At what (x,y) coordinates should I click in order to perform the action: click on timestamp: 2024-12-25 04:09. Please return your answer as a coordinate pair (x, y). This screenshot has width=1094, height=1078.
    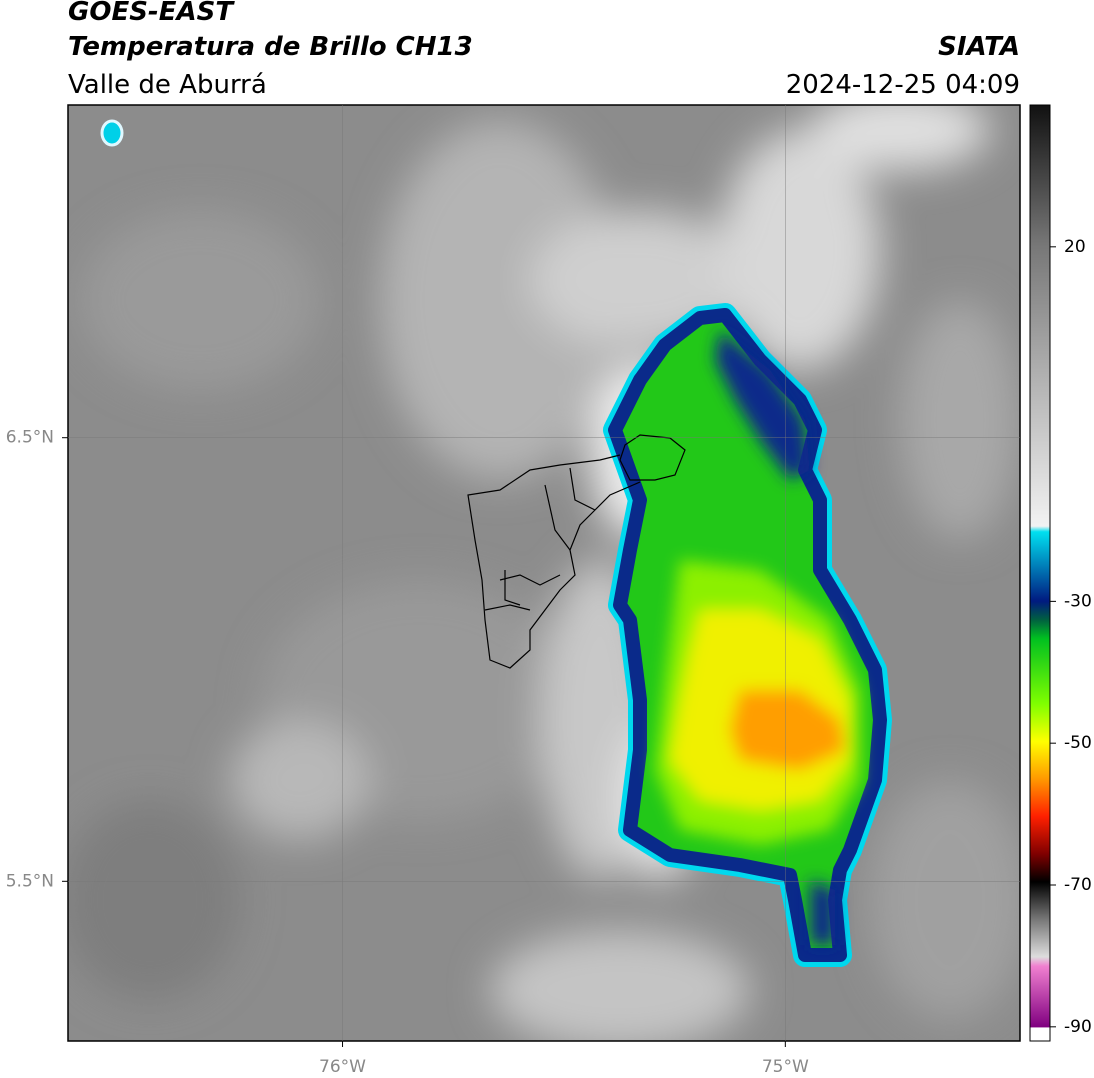
    Looking at the image, I should click on (903, 85).